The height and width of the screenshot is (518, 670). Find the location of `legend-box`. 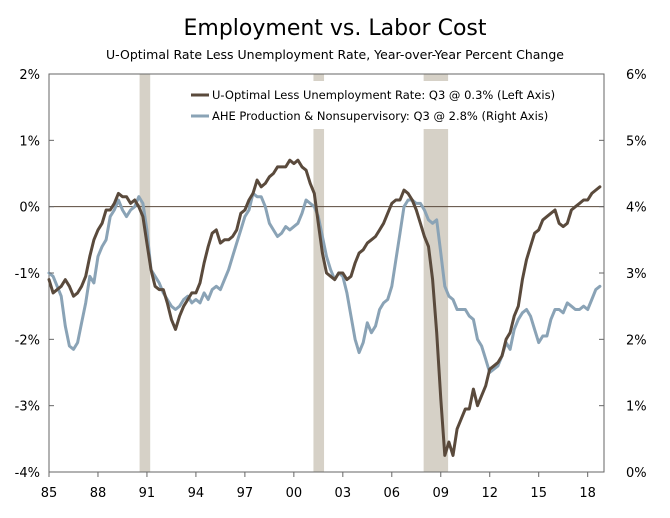

legend-box is located at coordinates (394, 105).